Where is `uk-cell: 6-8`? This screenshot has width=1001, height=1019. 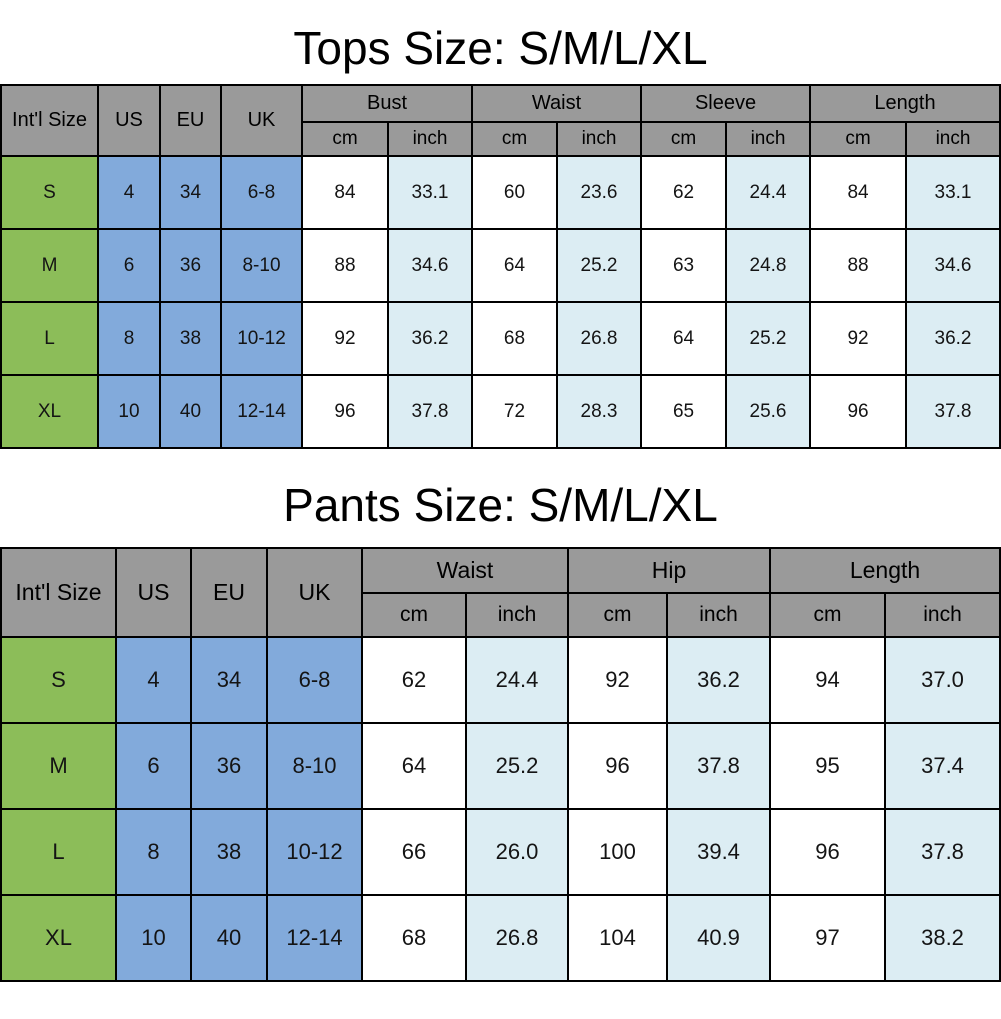
uk-cell: 6-8 is located at coordinates (261, 192).